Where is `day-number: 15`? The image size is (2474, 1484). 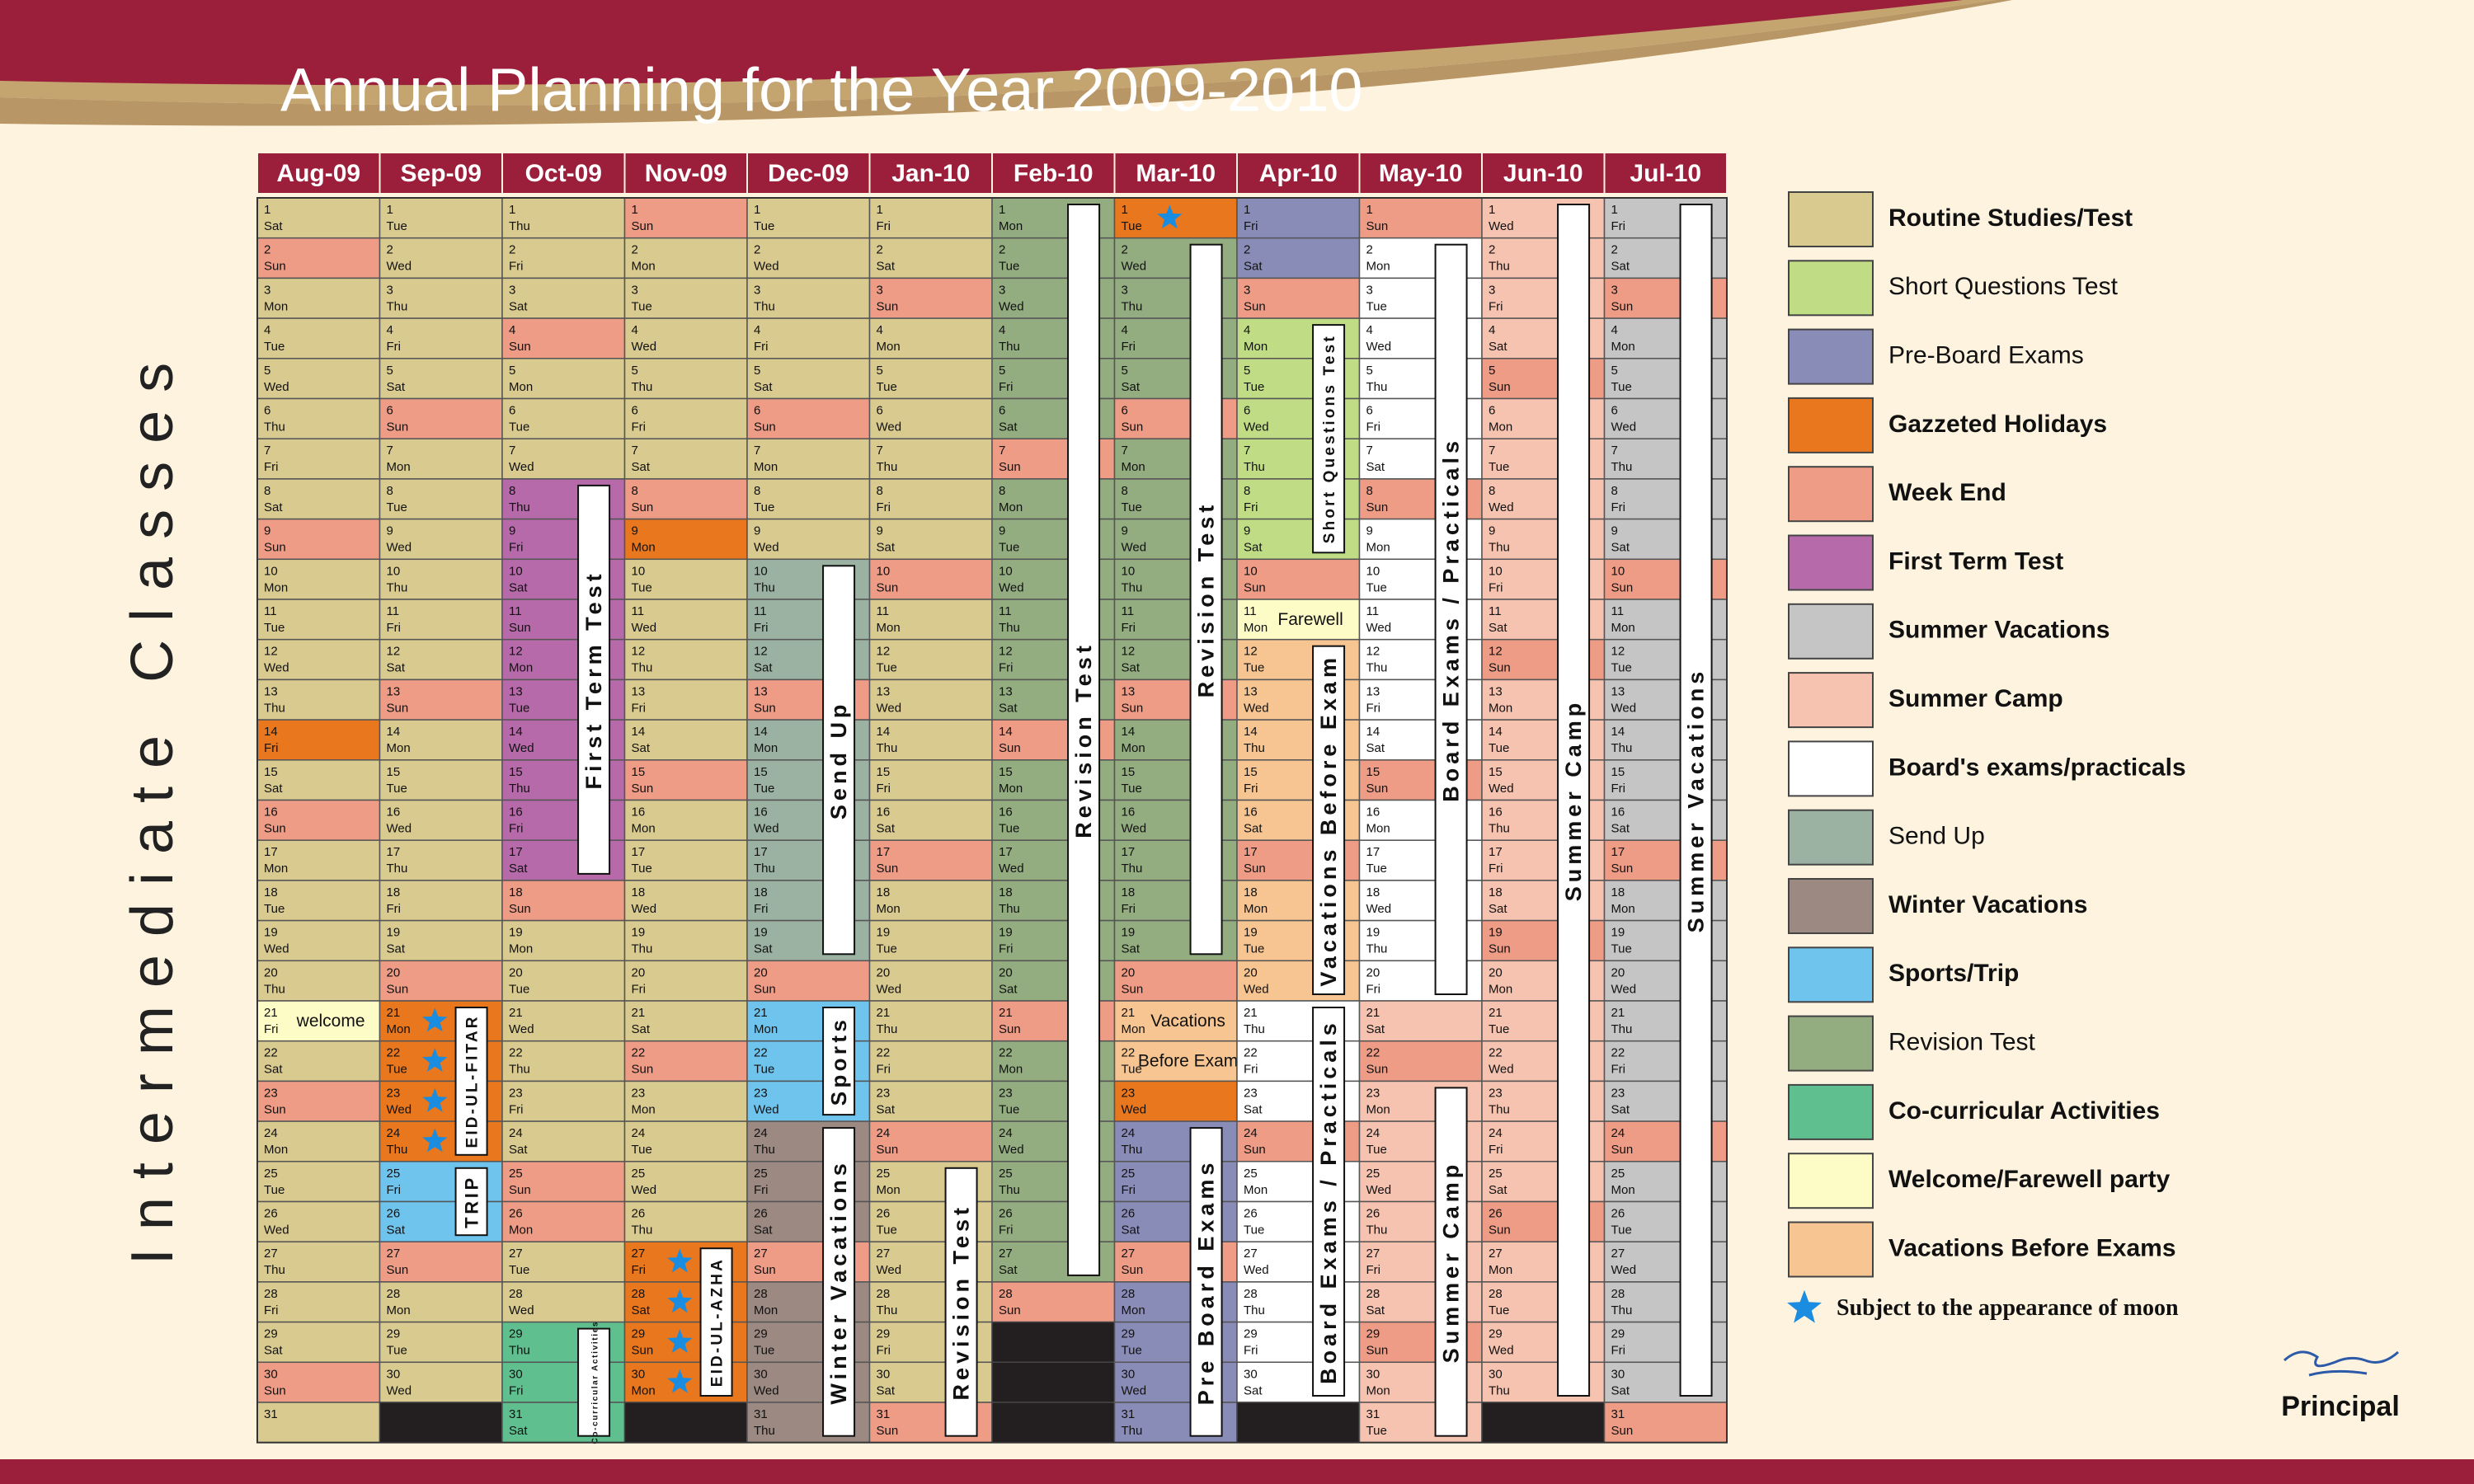
day-number: 15 is located at coordinates (394, 772).